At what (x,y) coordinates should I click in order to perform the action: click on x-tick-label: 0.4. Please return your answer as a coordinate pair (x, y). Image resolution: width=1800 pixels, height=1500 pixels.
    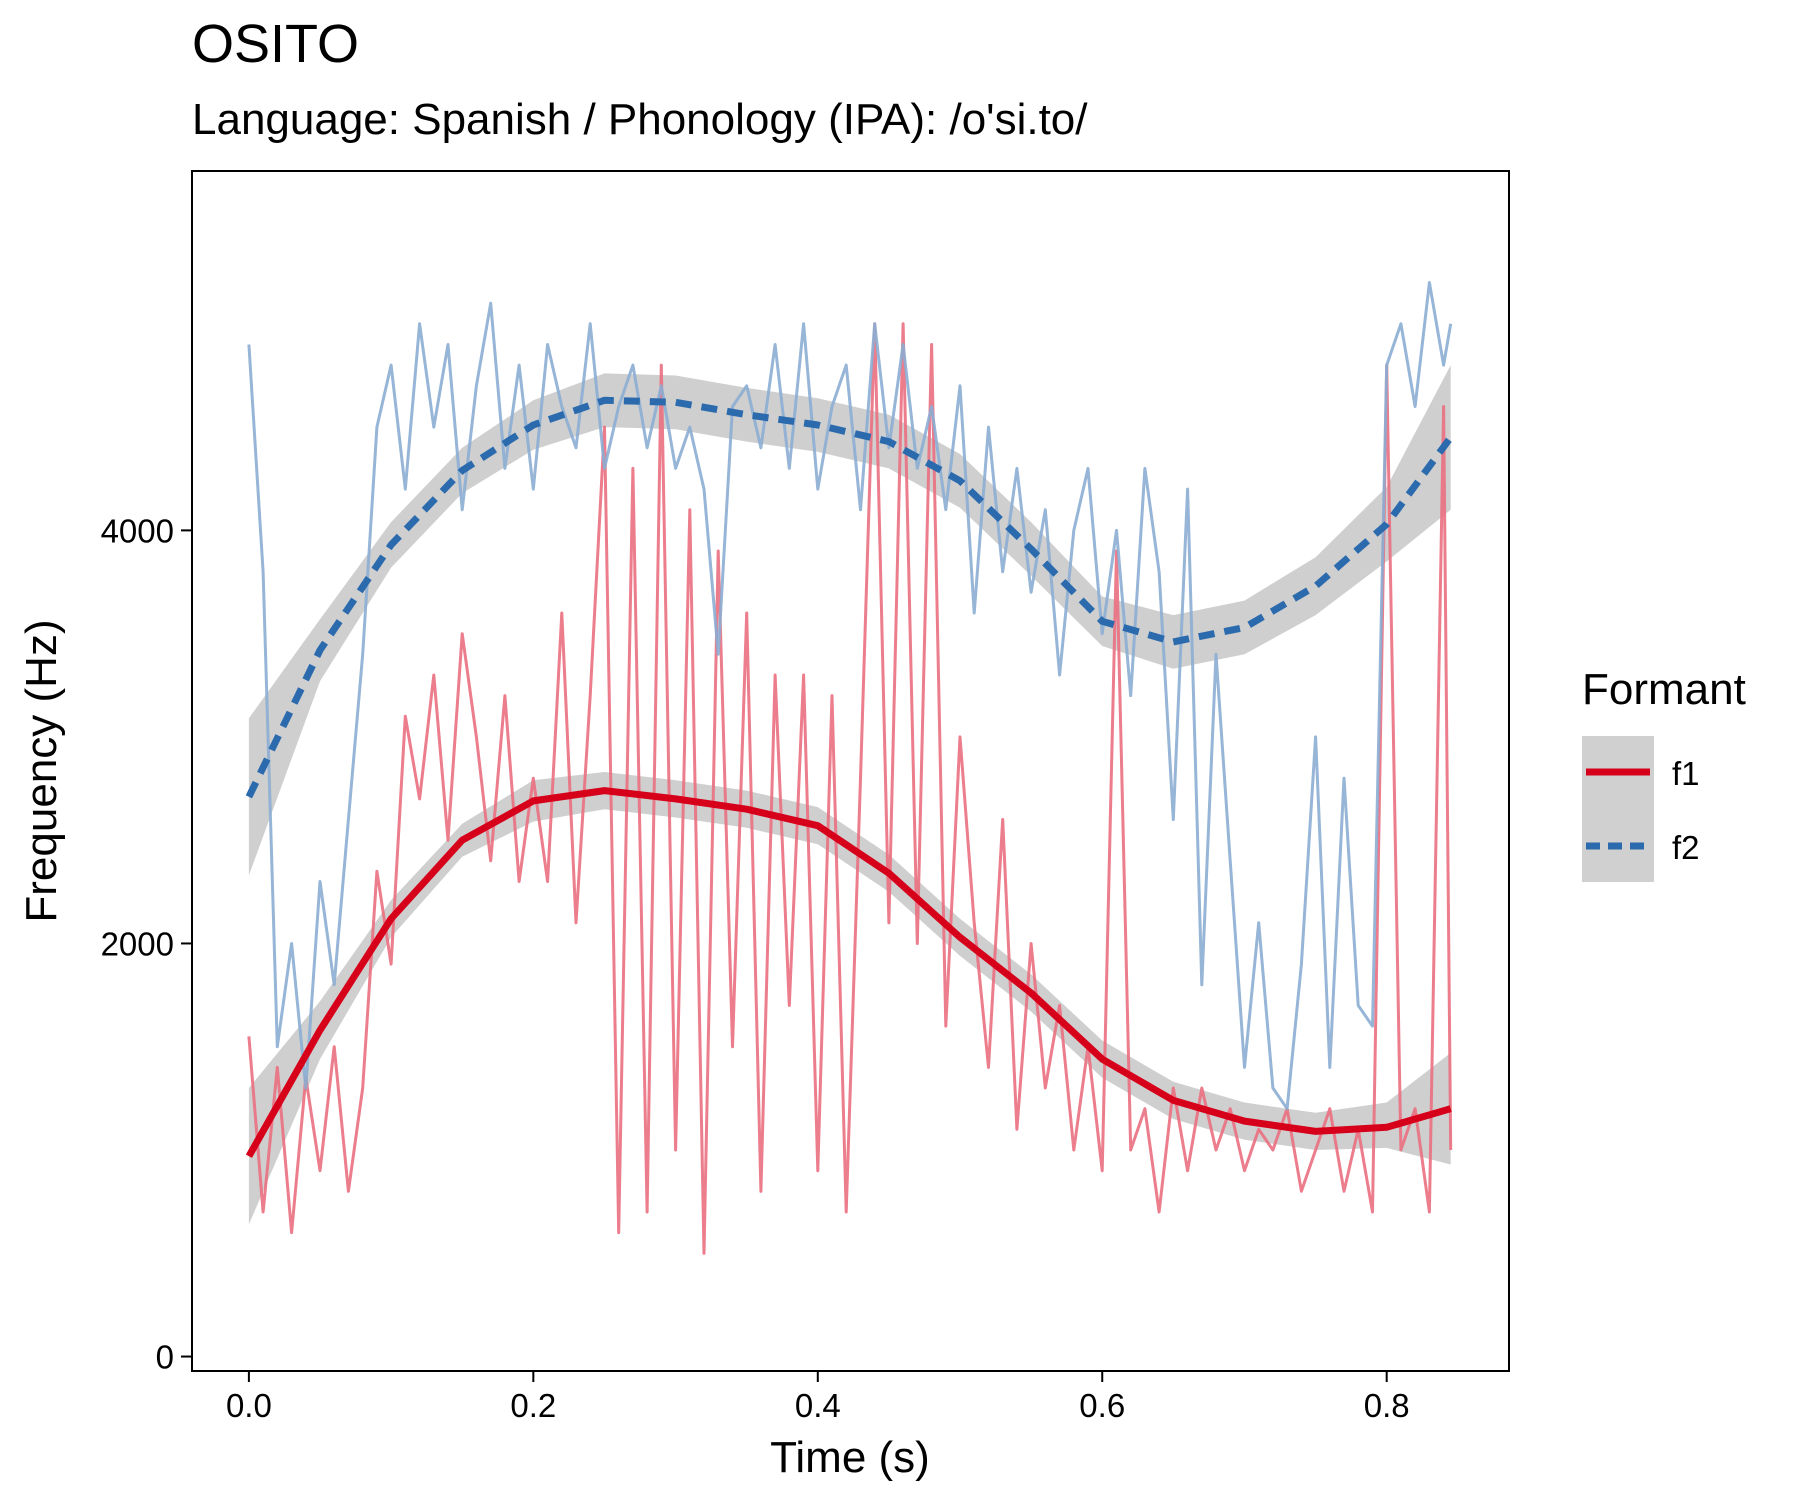
    Looking at the image, I should click on (818, 1405).